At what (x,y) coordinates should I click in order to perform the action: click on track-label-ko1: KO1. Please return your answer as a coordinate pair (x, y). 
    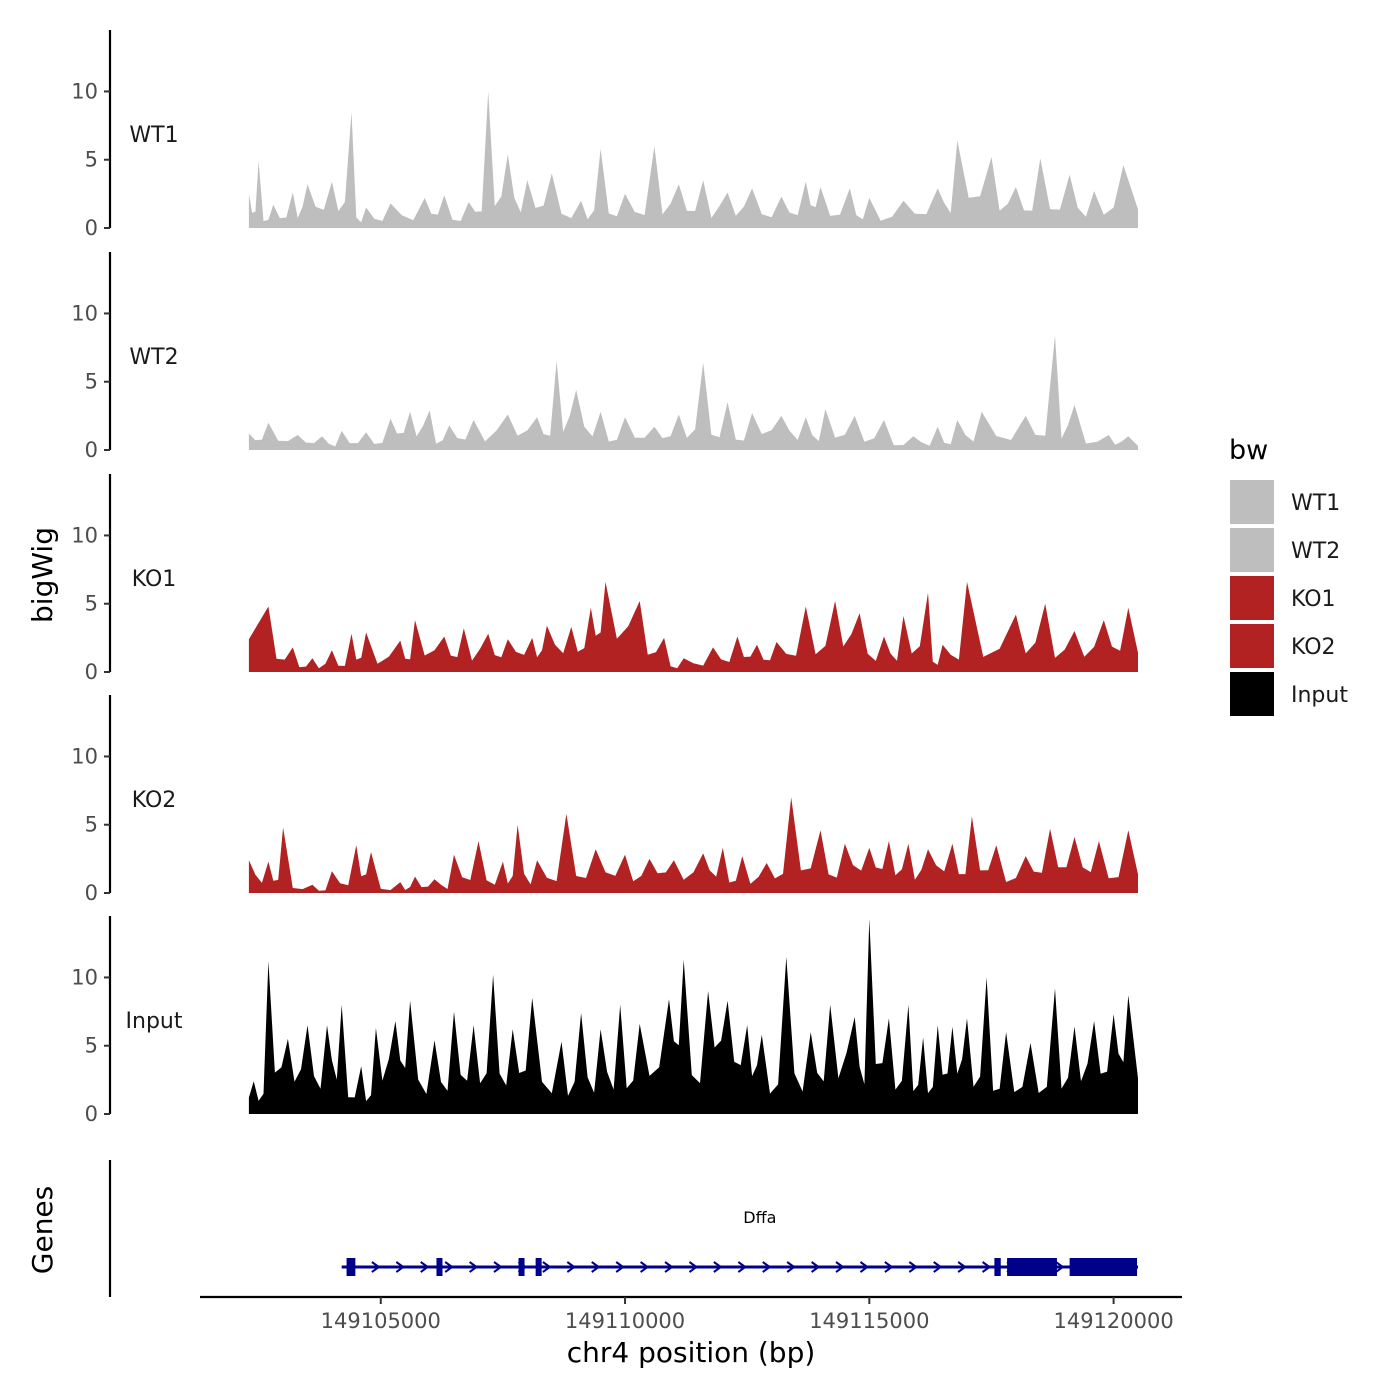
    Looking at the image, I should click on (154, 579).